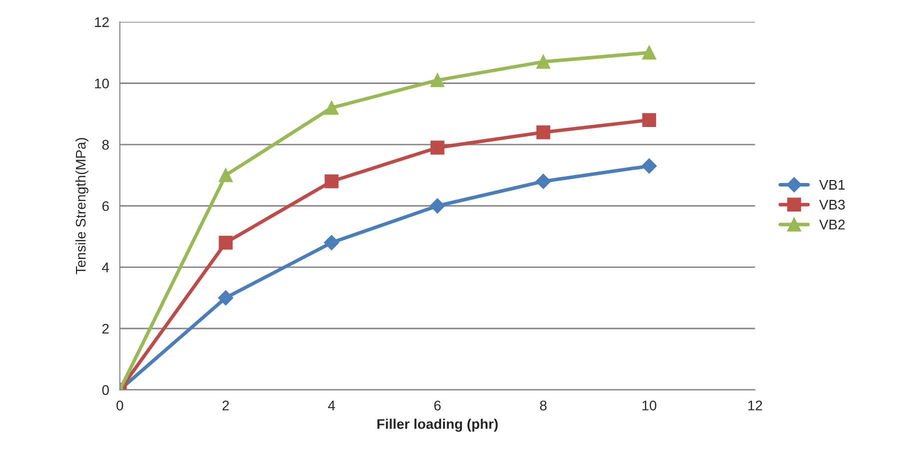  What do you see at coordinates (102, 83) in the screenshot?
I see `y-tick-label: 10` at bounding box center [102, 83].